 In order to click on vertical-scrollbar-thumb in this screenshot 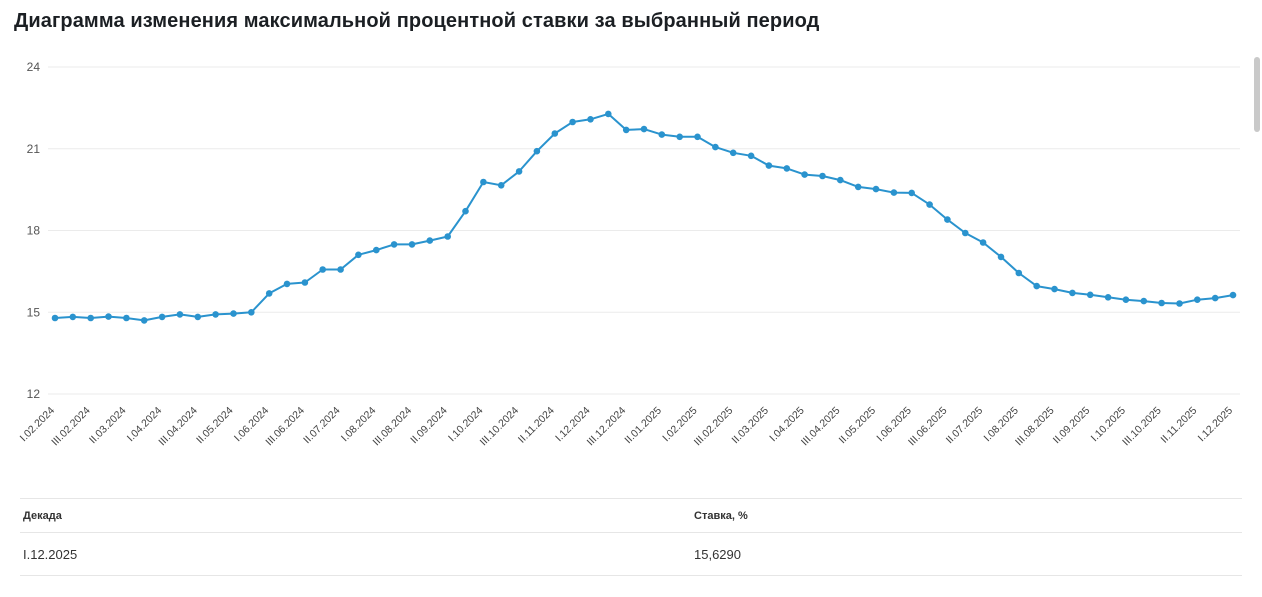, I will do `click(1257, 94)`.